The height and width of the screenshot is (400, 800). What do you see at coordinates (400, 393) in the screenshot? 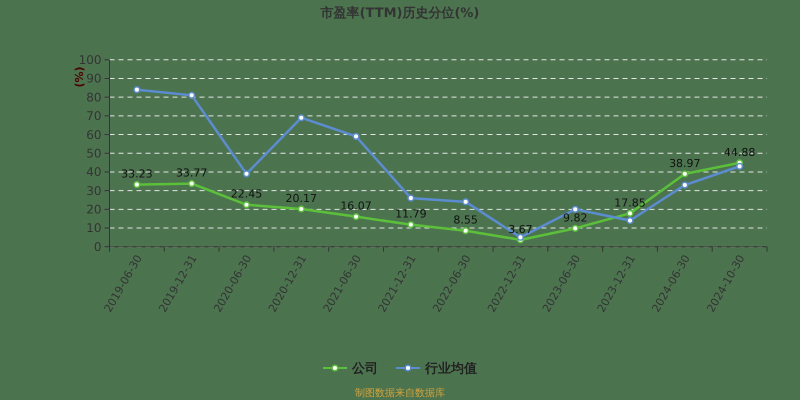
I see `text: 制图数据来自数据库` at bounding box center [400, 393].